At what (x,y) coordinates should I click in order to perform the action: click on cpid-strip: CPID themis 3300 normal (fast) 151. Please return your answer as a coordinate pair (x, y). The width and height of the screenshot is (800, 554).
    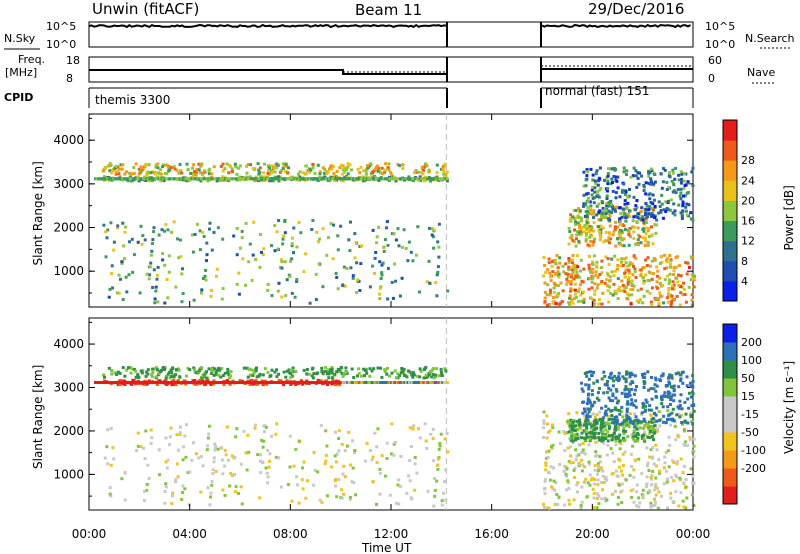
    Looking at the image, I should click on (349, 96).